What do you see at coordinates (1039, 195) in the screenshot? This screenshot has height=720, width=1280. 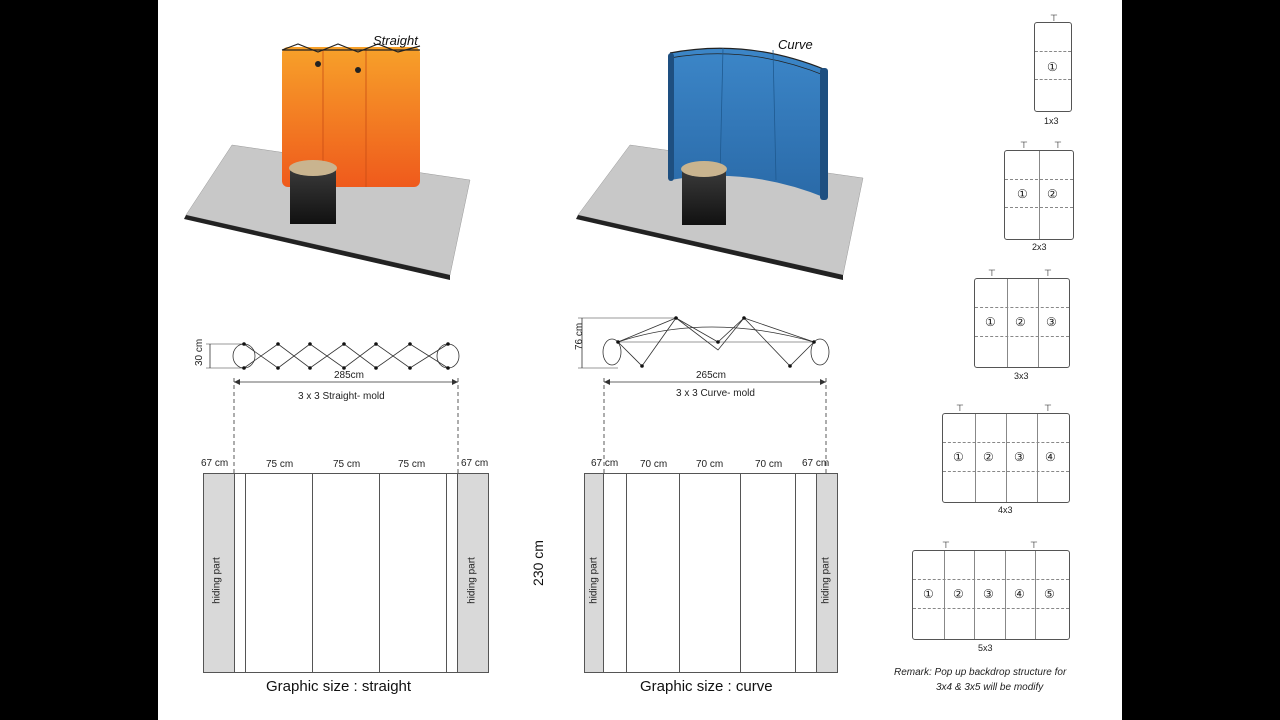 I see `config-2x3-frame: ① ②` at bounding box center [1039, 195].